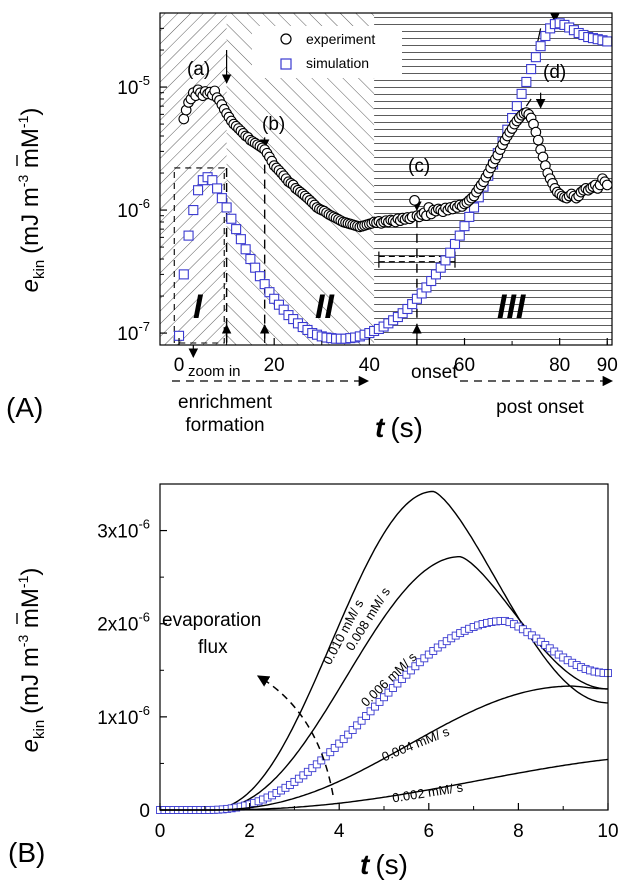 The image size is (634, 887). What do you see at coordinates (384, 864) in the screenshot?
I see `x-axis-label-b: t (s)` at bounding box center [384, 864].